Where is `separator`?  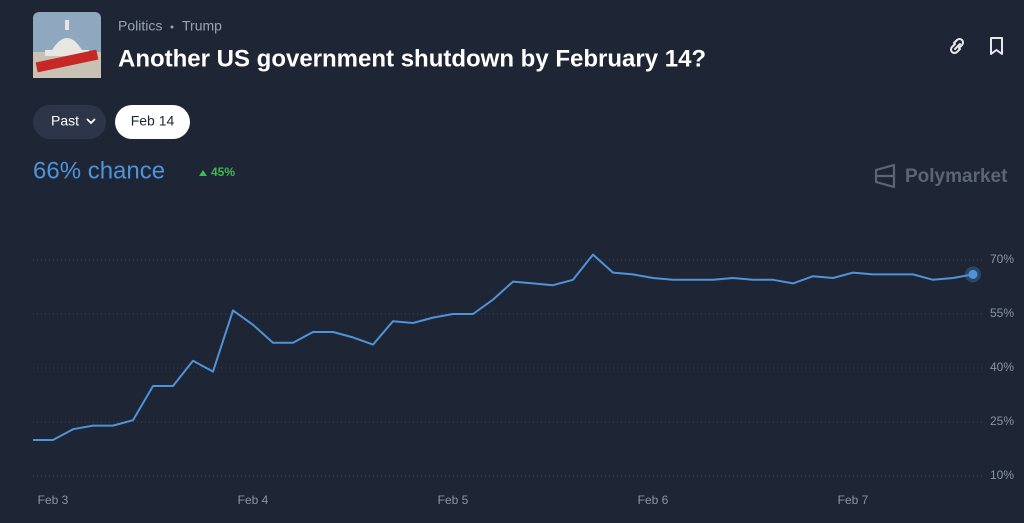
separator is located at coordinates (172, 27).